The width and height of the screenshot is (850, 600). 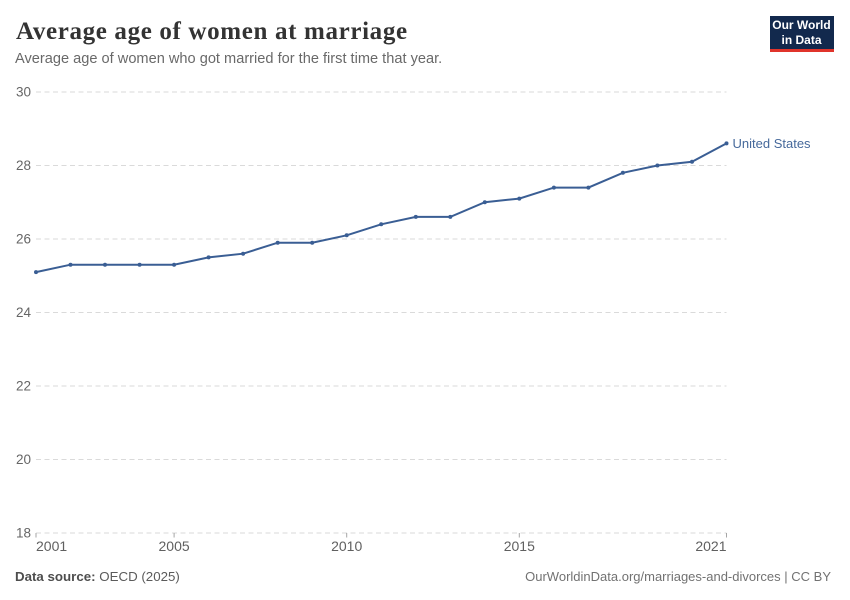 I want to click on svg-text: 26, so click(x=23, y=239).